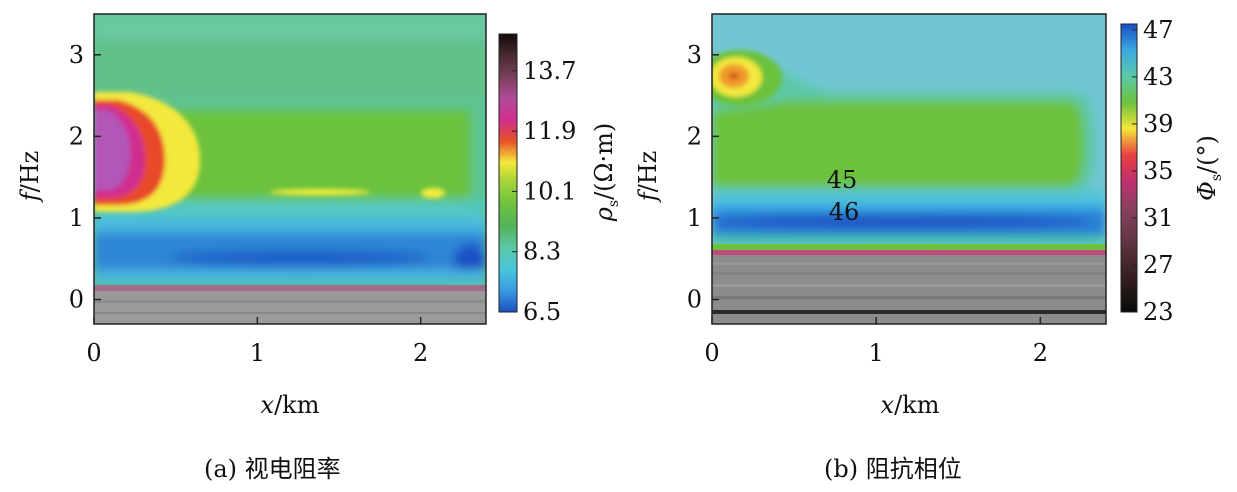 This screenshot has width=1237, height=492. What do you see at coordinates (842, 180) in the screenshot?
I see `contour-label-45: 45` at bounding box center [842, 180].